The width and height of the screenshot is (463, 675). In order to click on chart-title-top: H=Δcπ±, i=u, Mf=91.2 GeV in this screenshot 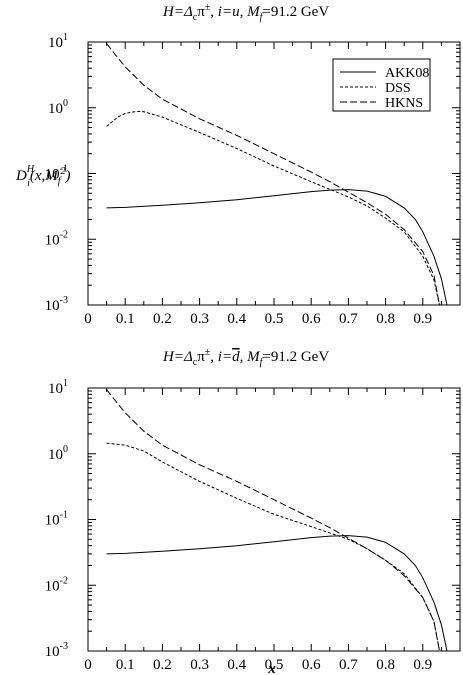, I will do `click(245, 12)`.